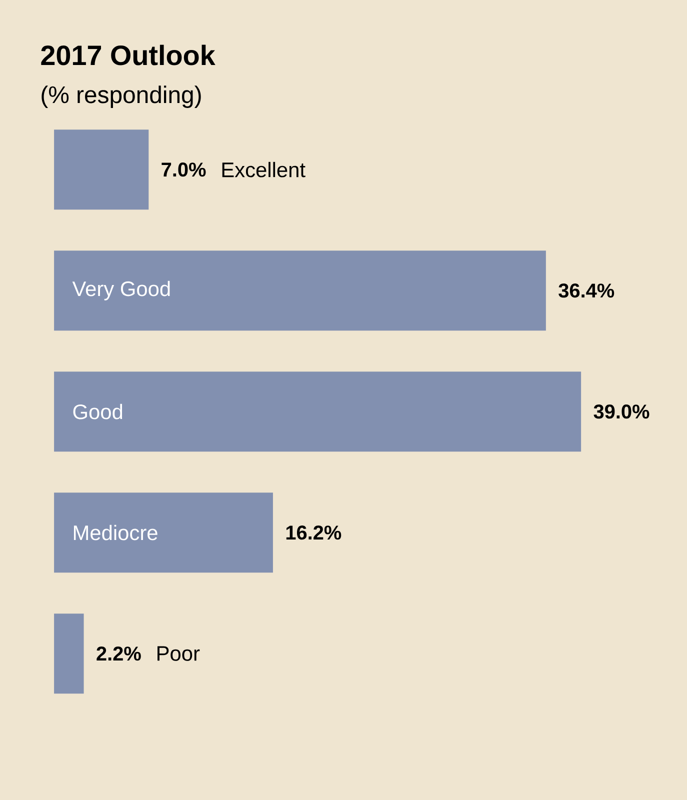 The width and height of the screenshot is (687, 800). What do you see at coordinates (622, 411) in the screenshot?
I see `data-label: 39.0%` at bounding box center [622, 411].